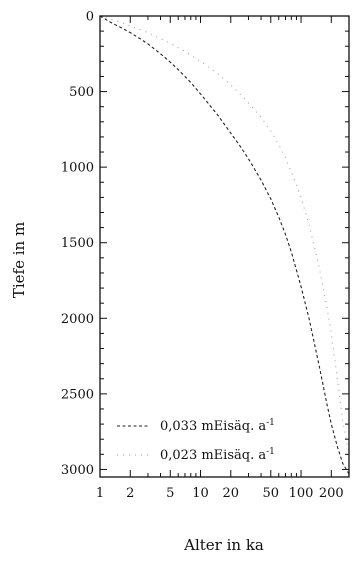 The image size is (355, 564). What do you see at coordinates (200, 493) in the screenshot?
I see `x-tick-label: 10` at bounding box center [200, 493].